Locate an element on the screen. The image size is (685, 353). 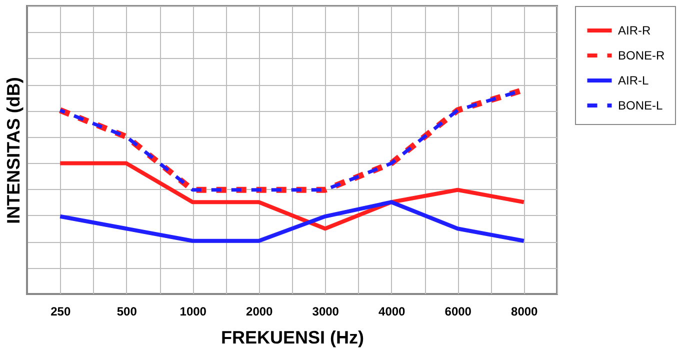
x-tick-label: 4000 is located at coordinates (392, 311).